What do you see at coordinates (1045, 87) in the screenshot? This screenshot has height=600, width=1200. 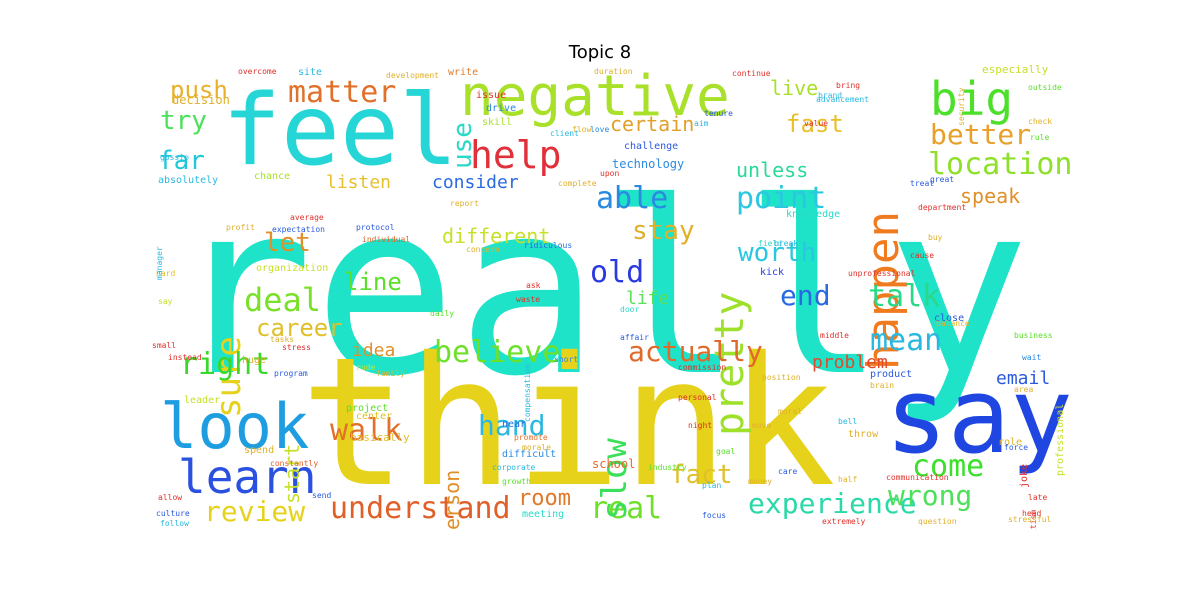 I see `cloud-word: outside` at bounding box center [1045, 87].